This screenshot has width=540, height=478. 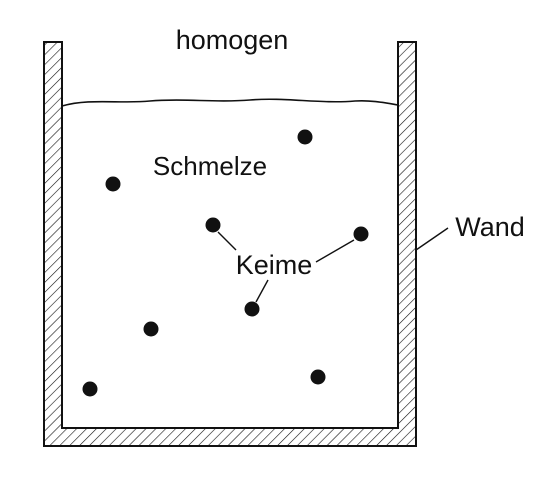 I want to click on leader-lines, so click(x=333, y=265).